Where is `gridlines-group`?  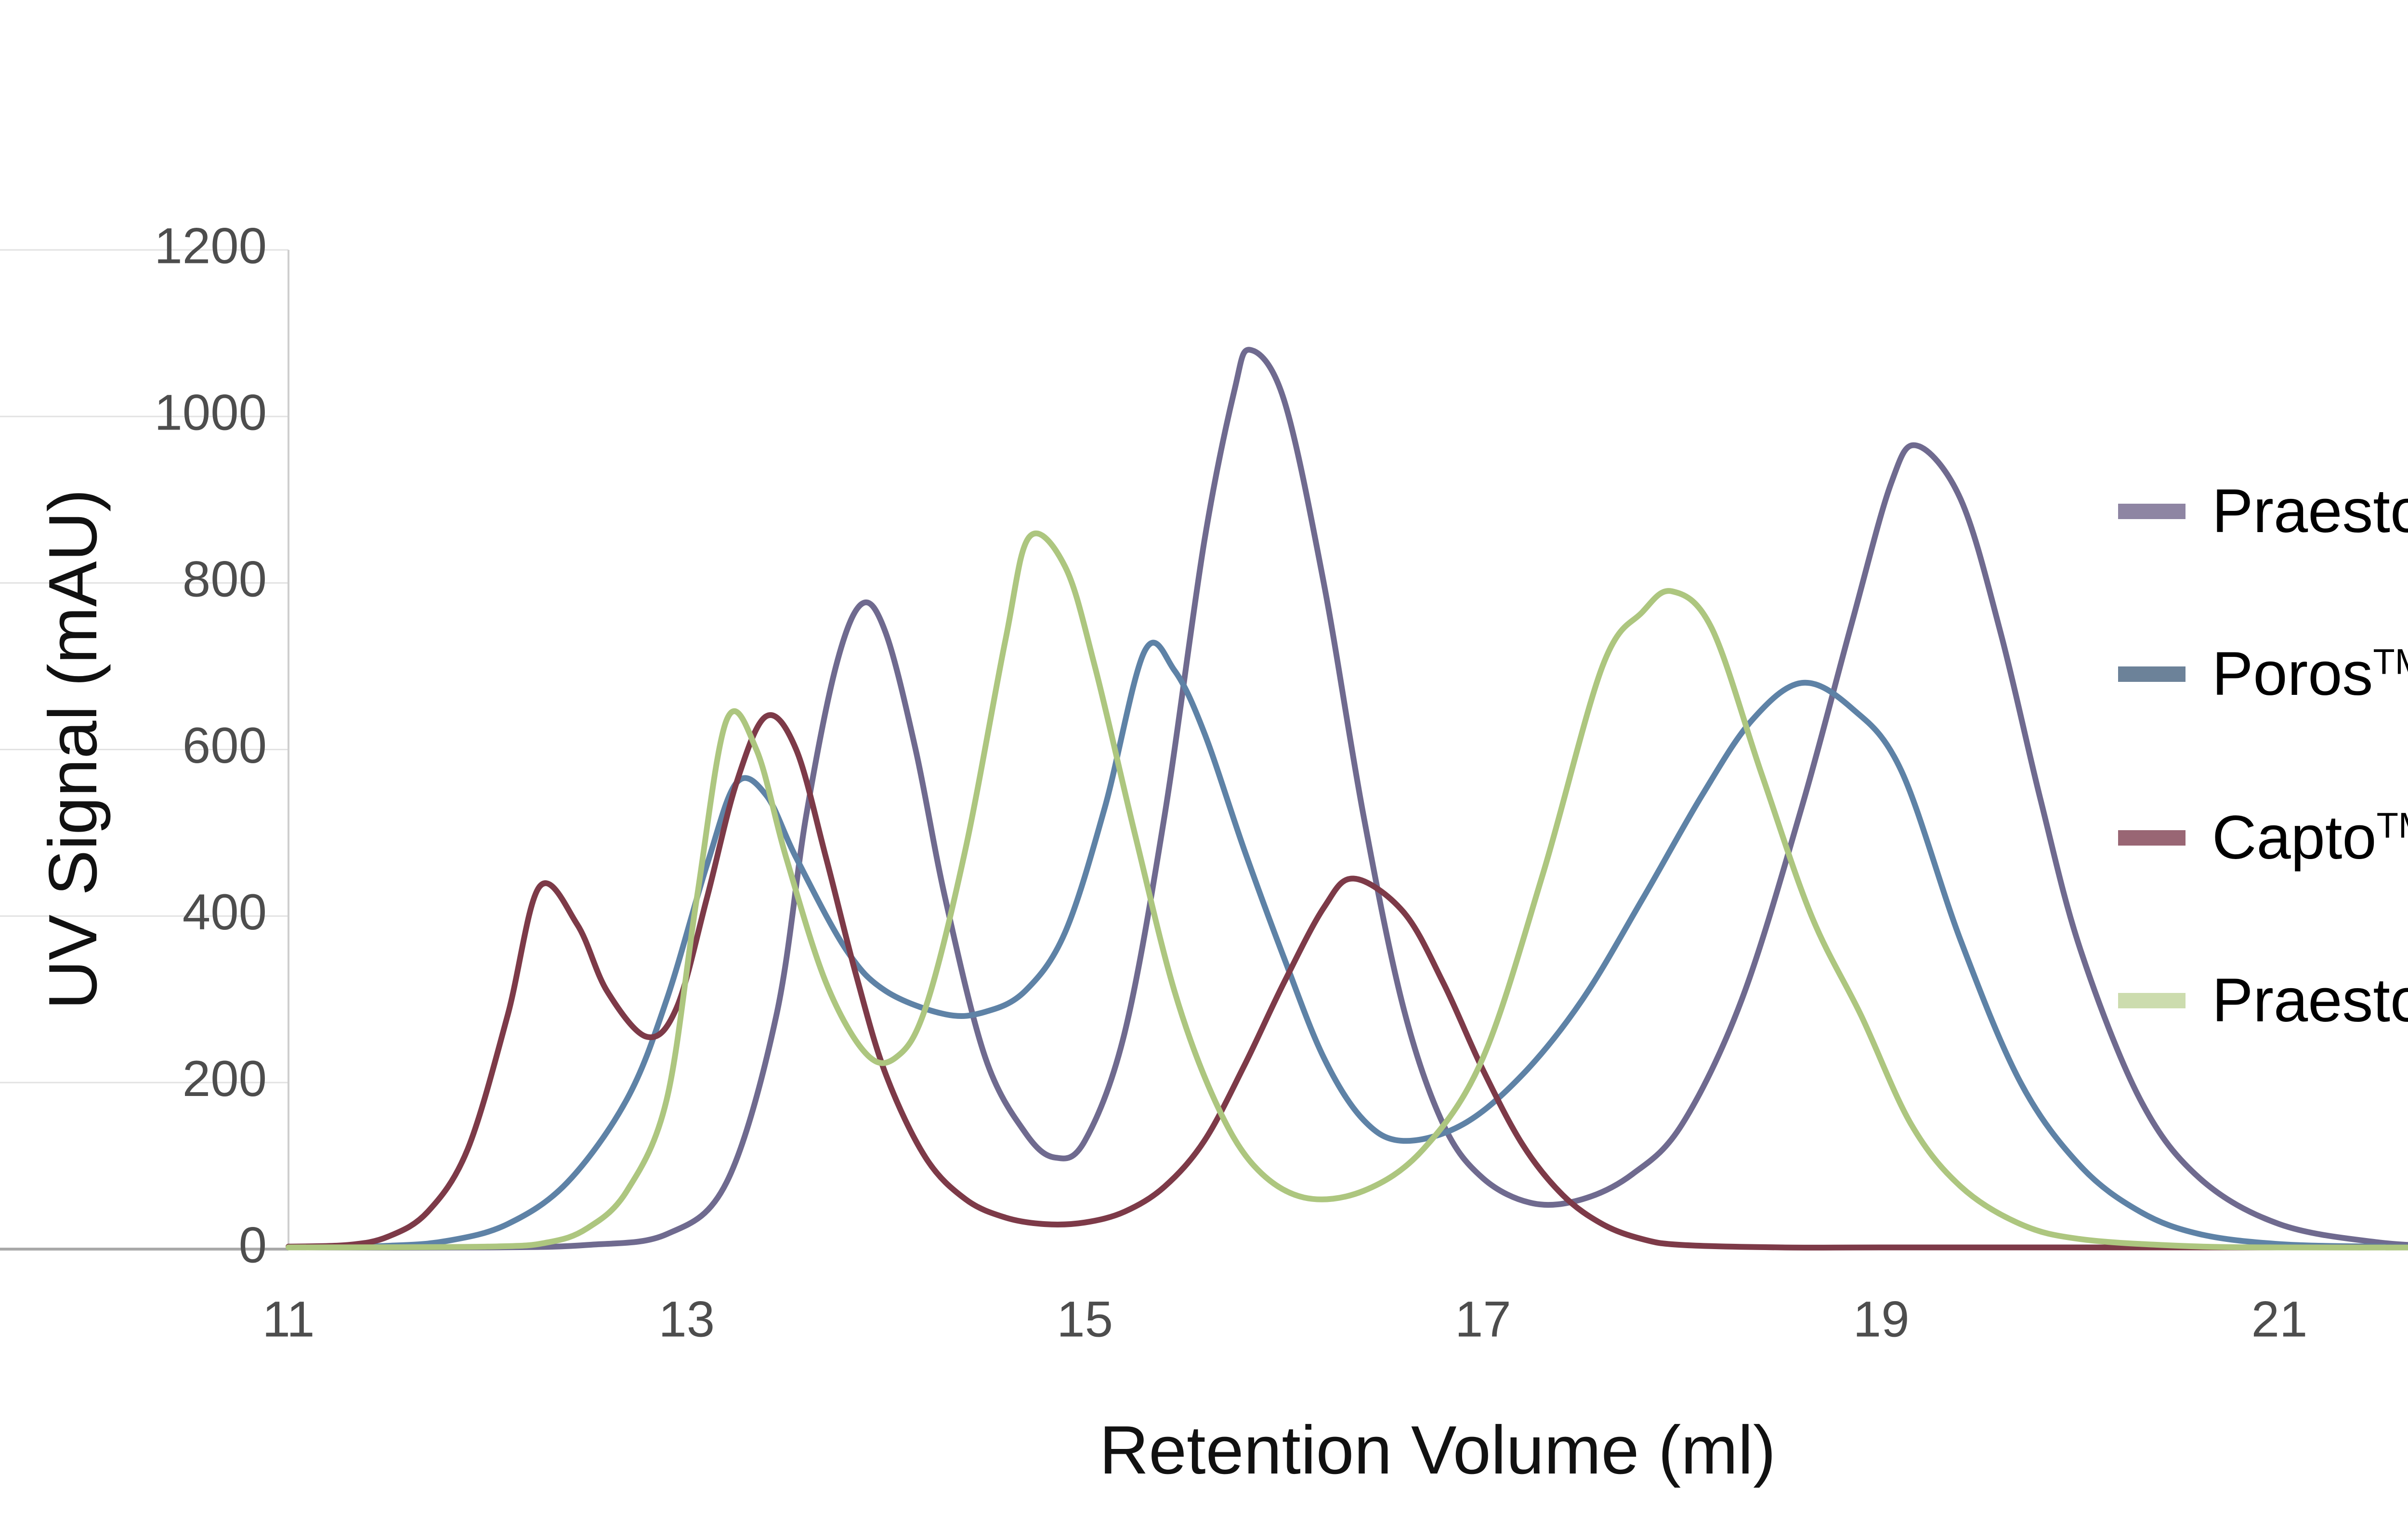
gridlines-group is located at coordinates (144, 750).